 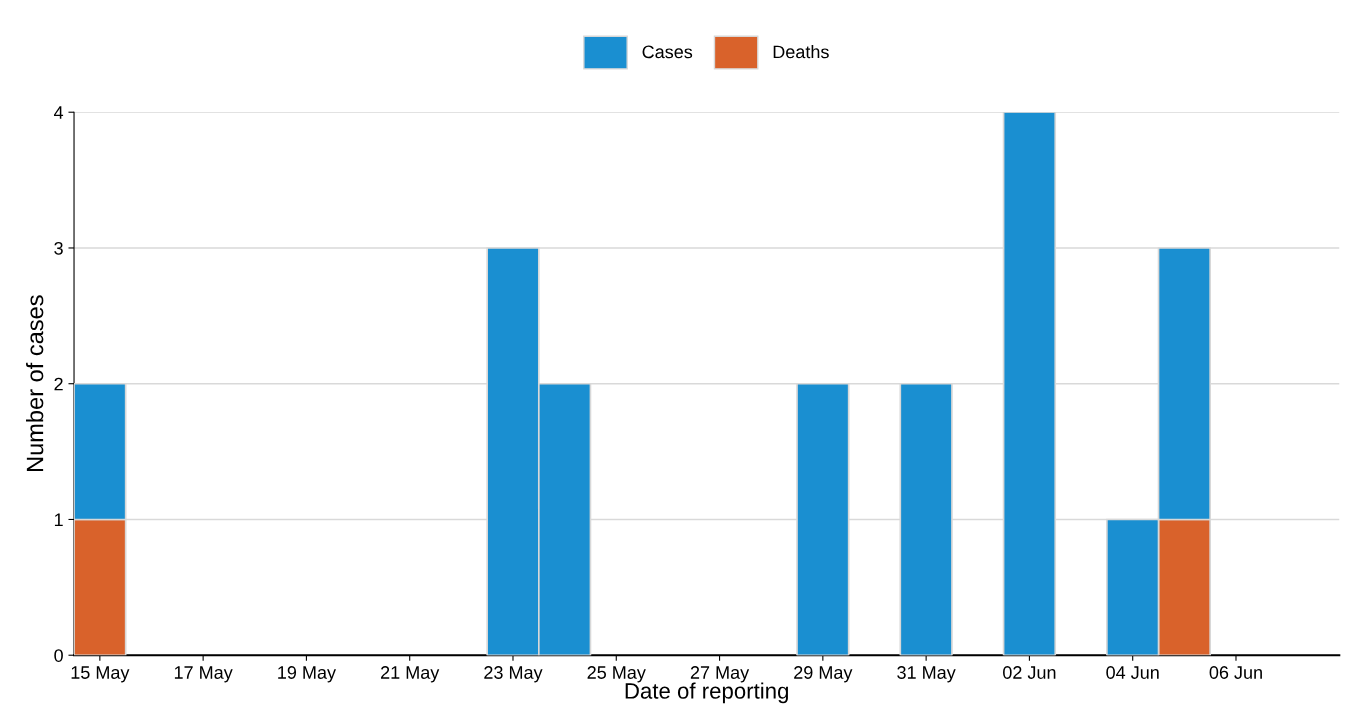 I want to click on legend-label: Deaths, so click(x=801, y=51).